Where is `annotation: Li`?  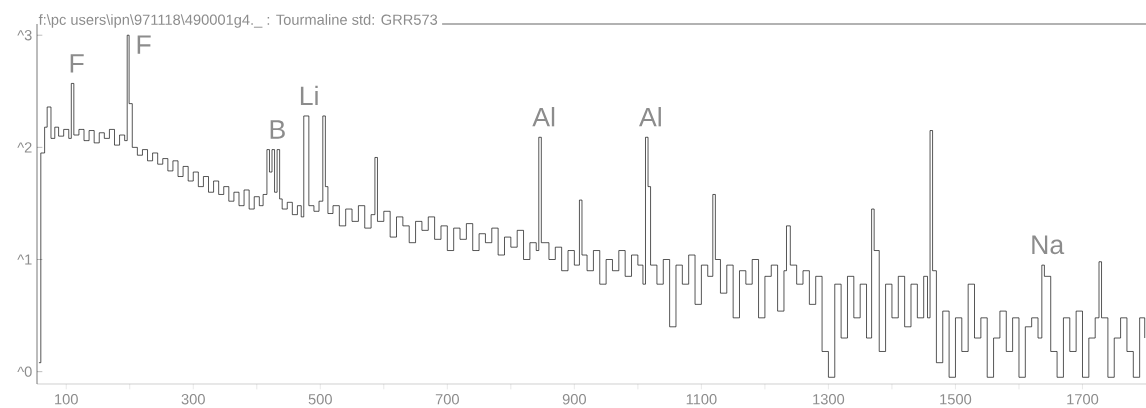
annotation: Li is located at coordinates (309, 95).